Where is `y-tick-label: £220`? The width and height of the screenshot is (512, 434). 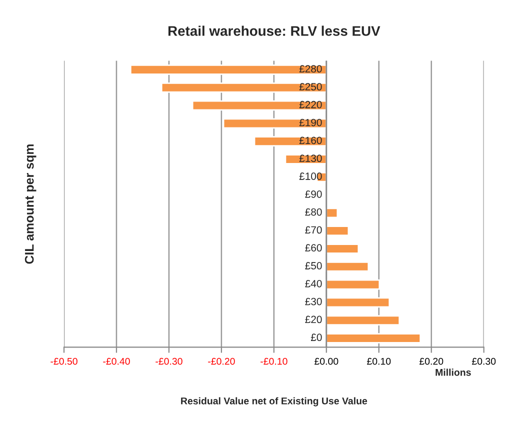 y-tick-label: £220 is located at coordinates (310, 104).